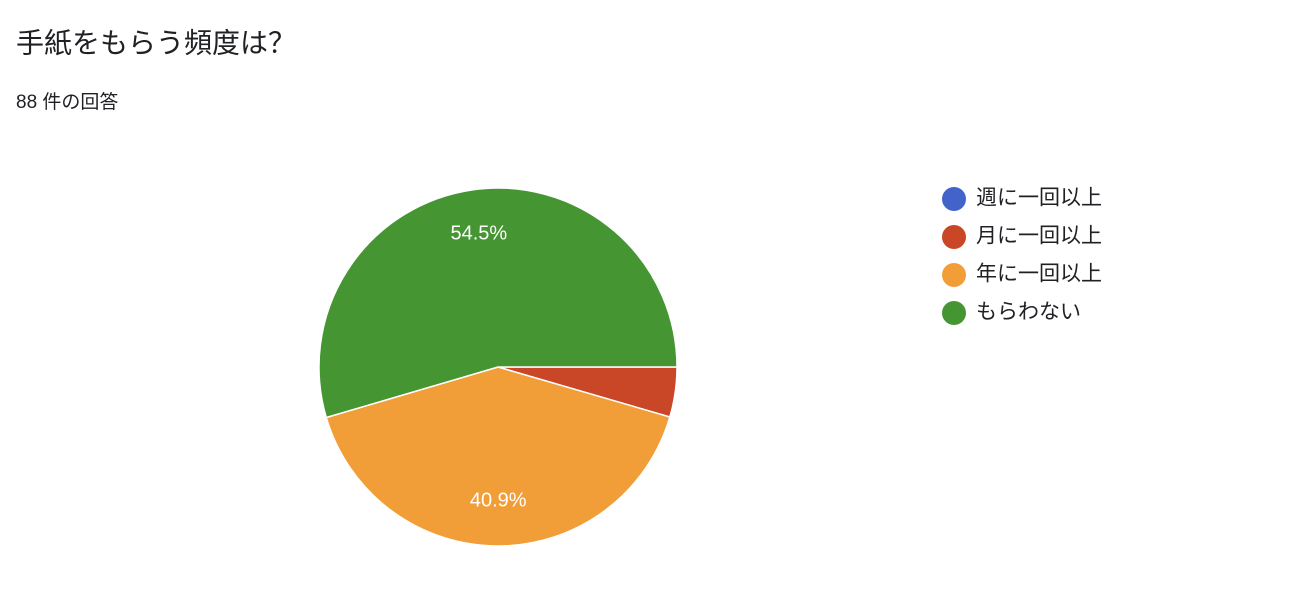 The width and height of the screenshot is (1296, 612). I want to click on chart-title: 手紙をもらう頻度は？, so click(156, 42).